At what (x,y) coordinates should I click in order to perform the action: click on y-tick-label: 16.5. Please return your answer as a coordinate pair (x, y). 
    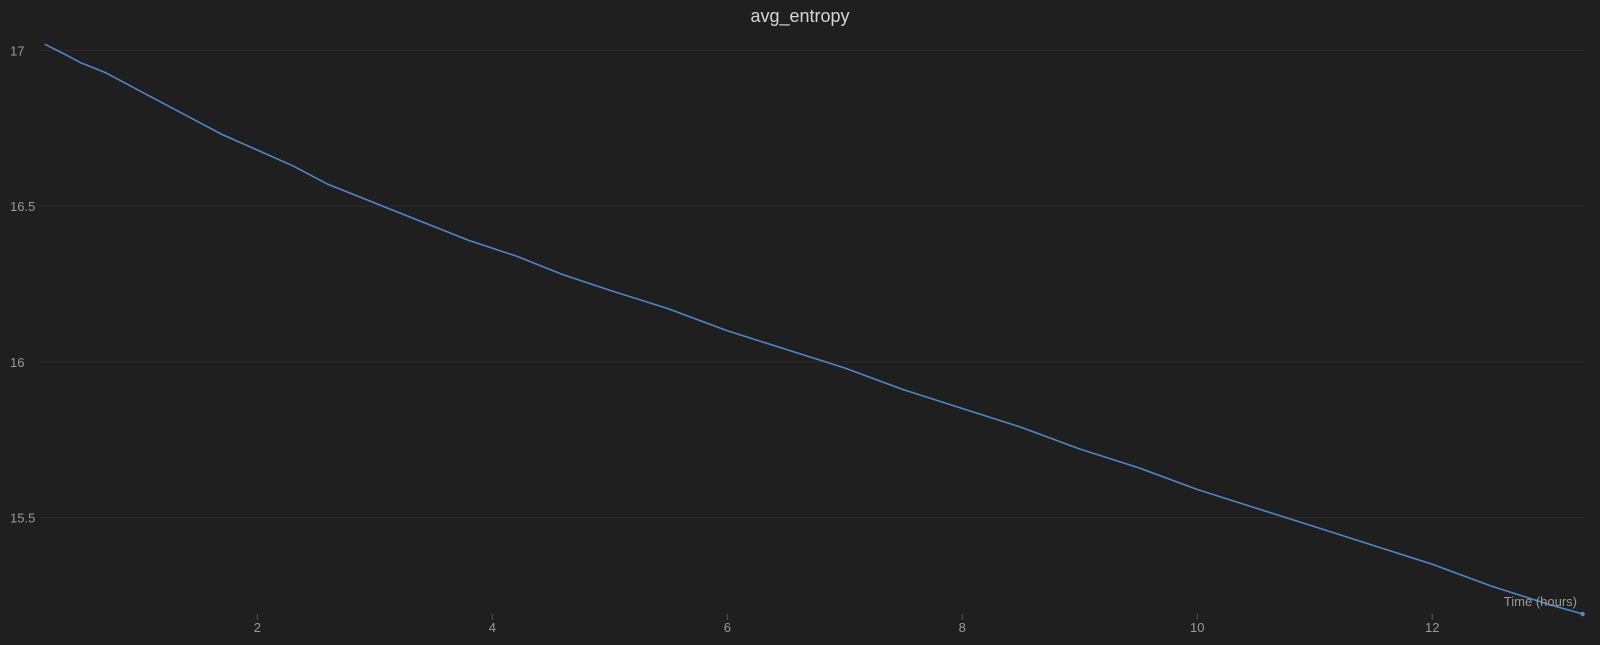
    Looking at the image, I should click on (22, 206).